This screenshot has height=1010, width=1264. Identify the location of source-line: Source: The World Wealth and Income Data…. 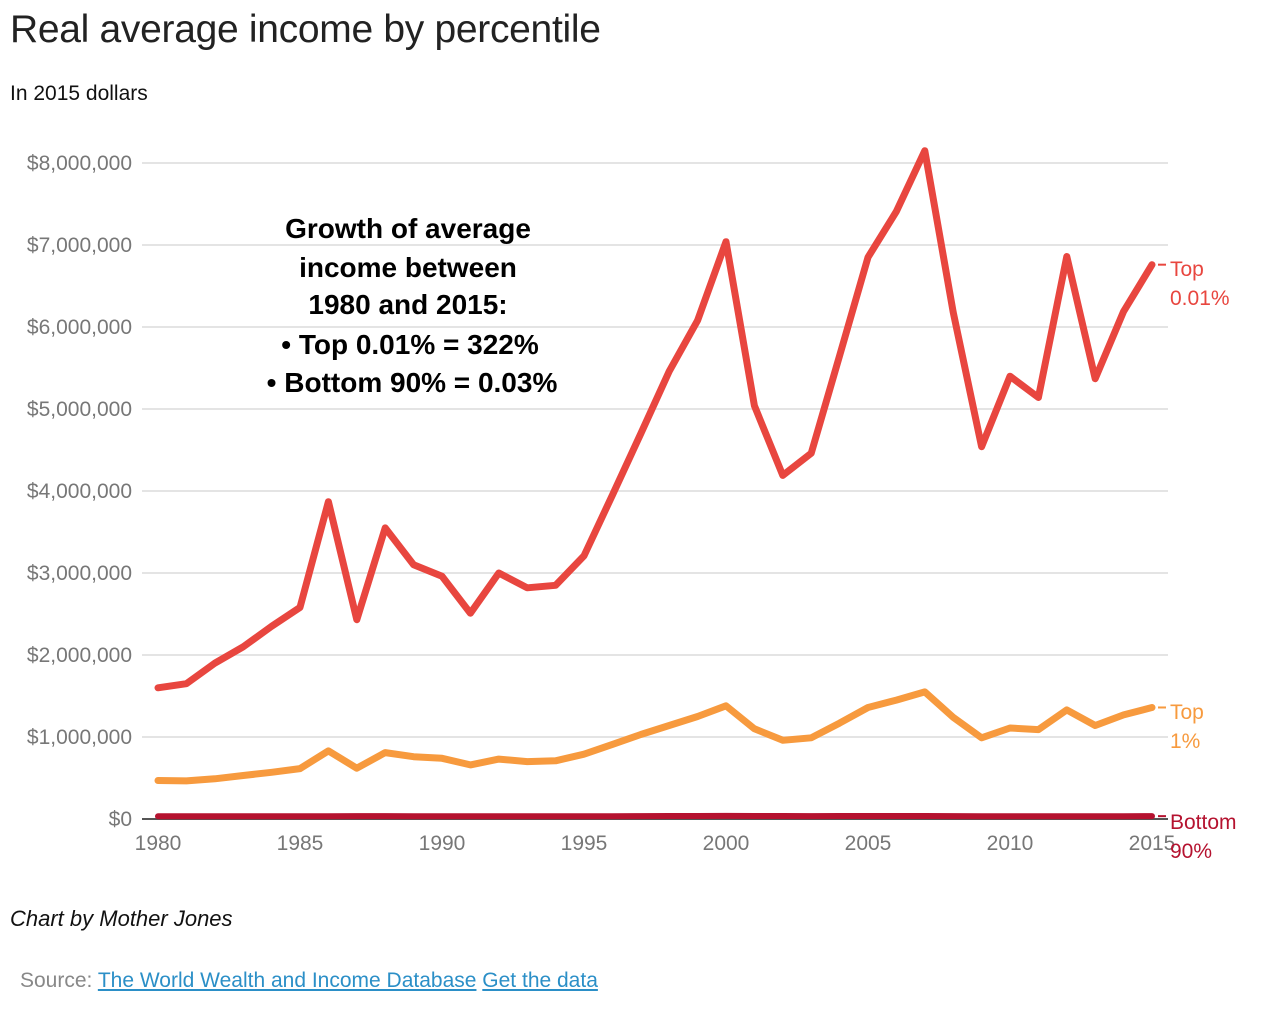
(309, 981).